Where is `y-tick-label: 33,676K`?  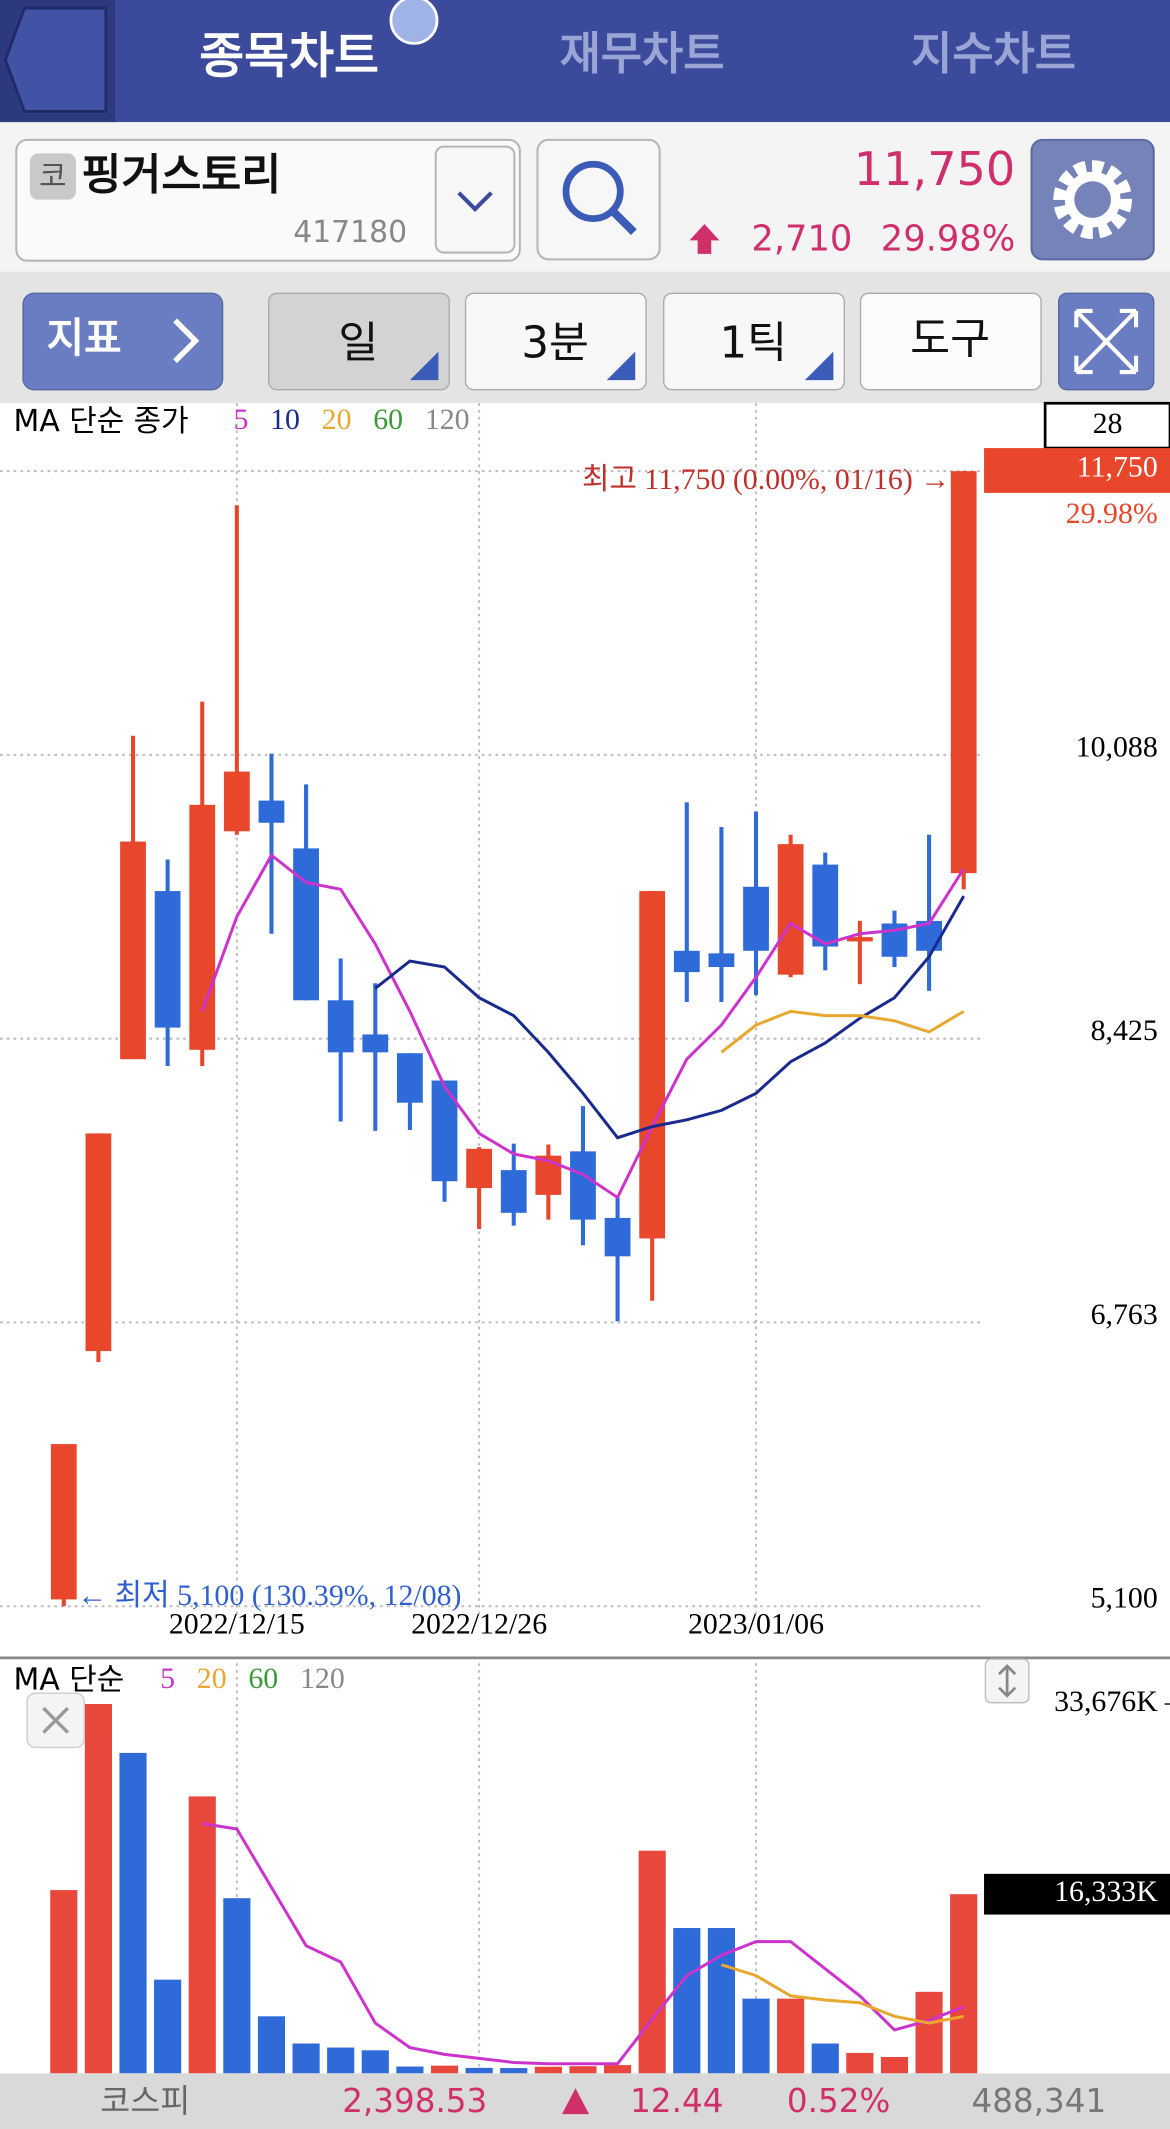
y-tick-label: 33,676K is located at coordinates (1106, 1701).